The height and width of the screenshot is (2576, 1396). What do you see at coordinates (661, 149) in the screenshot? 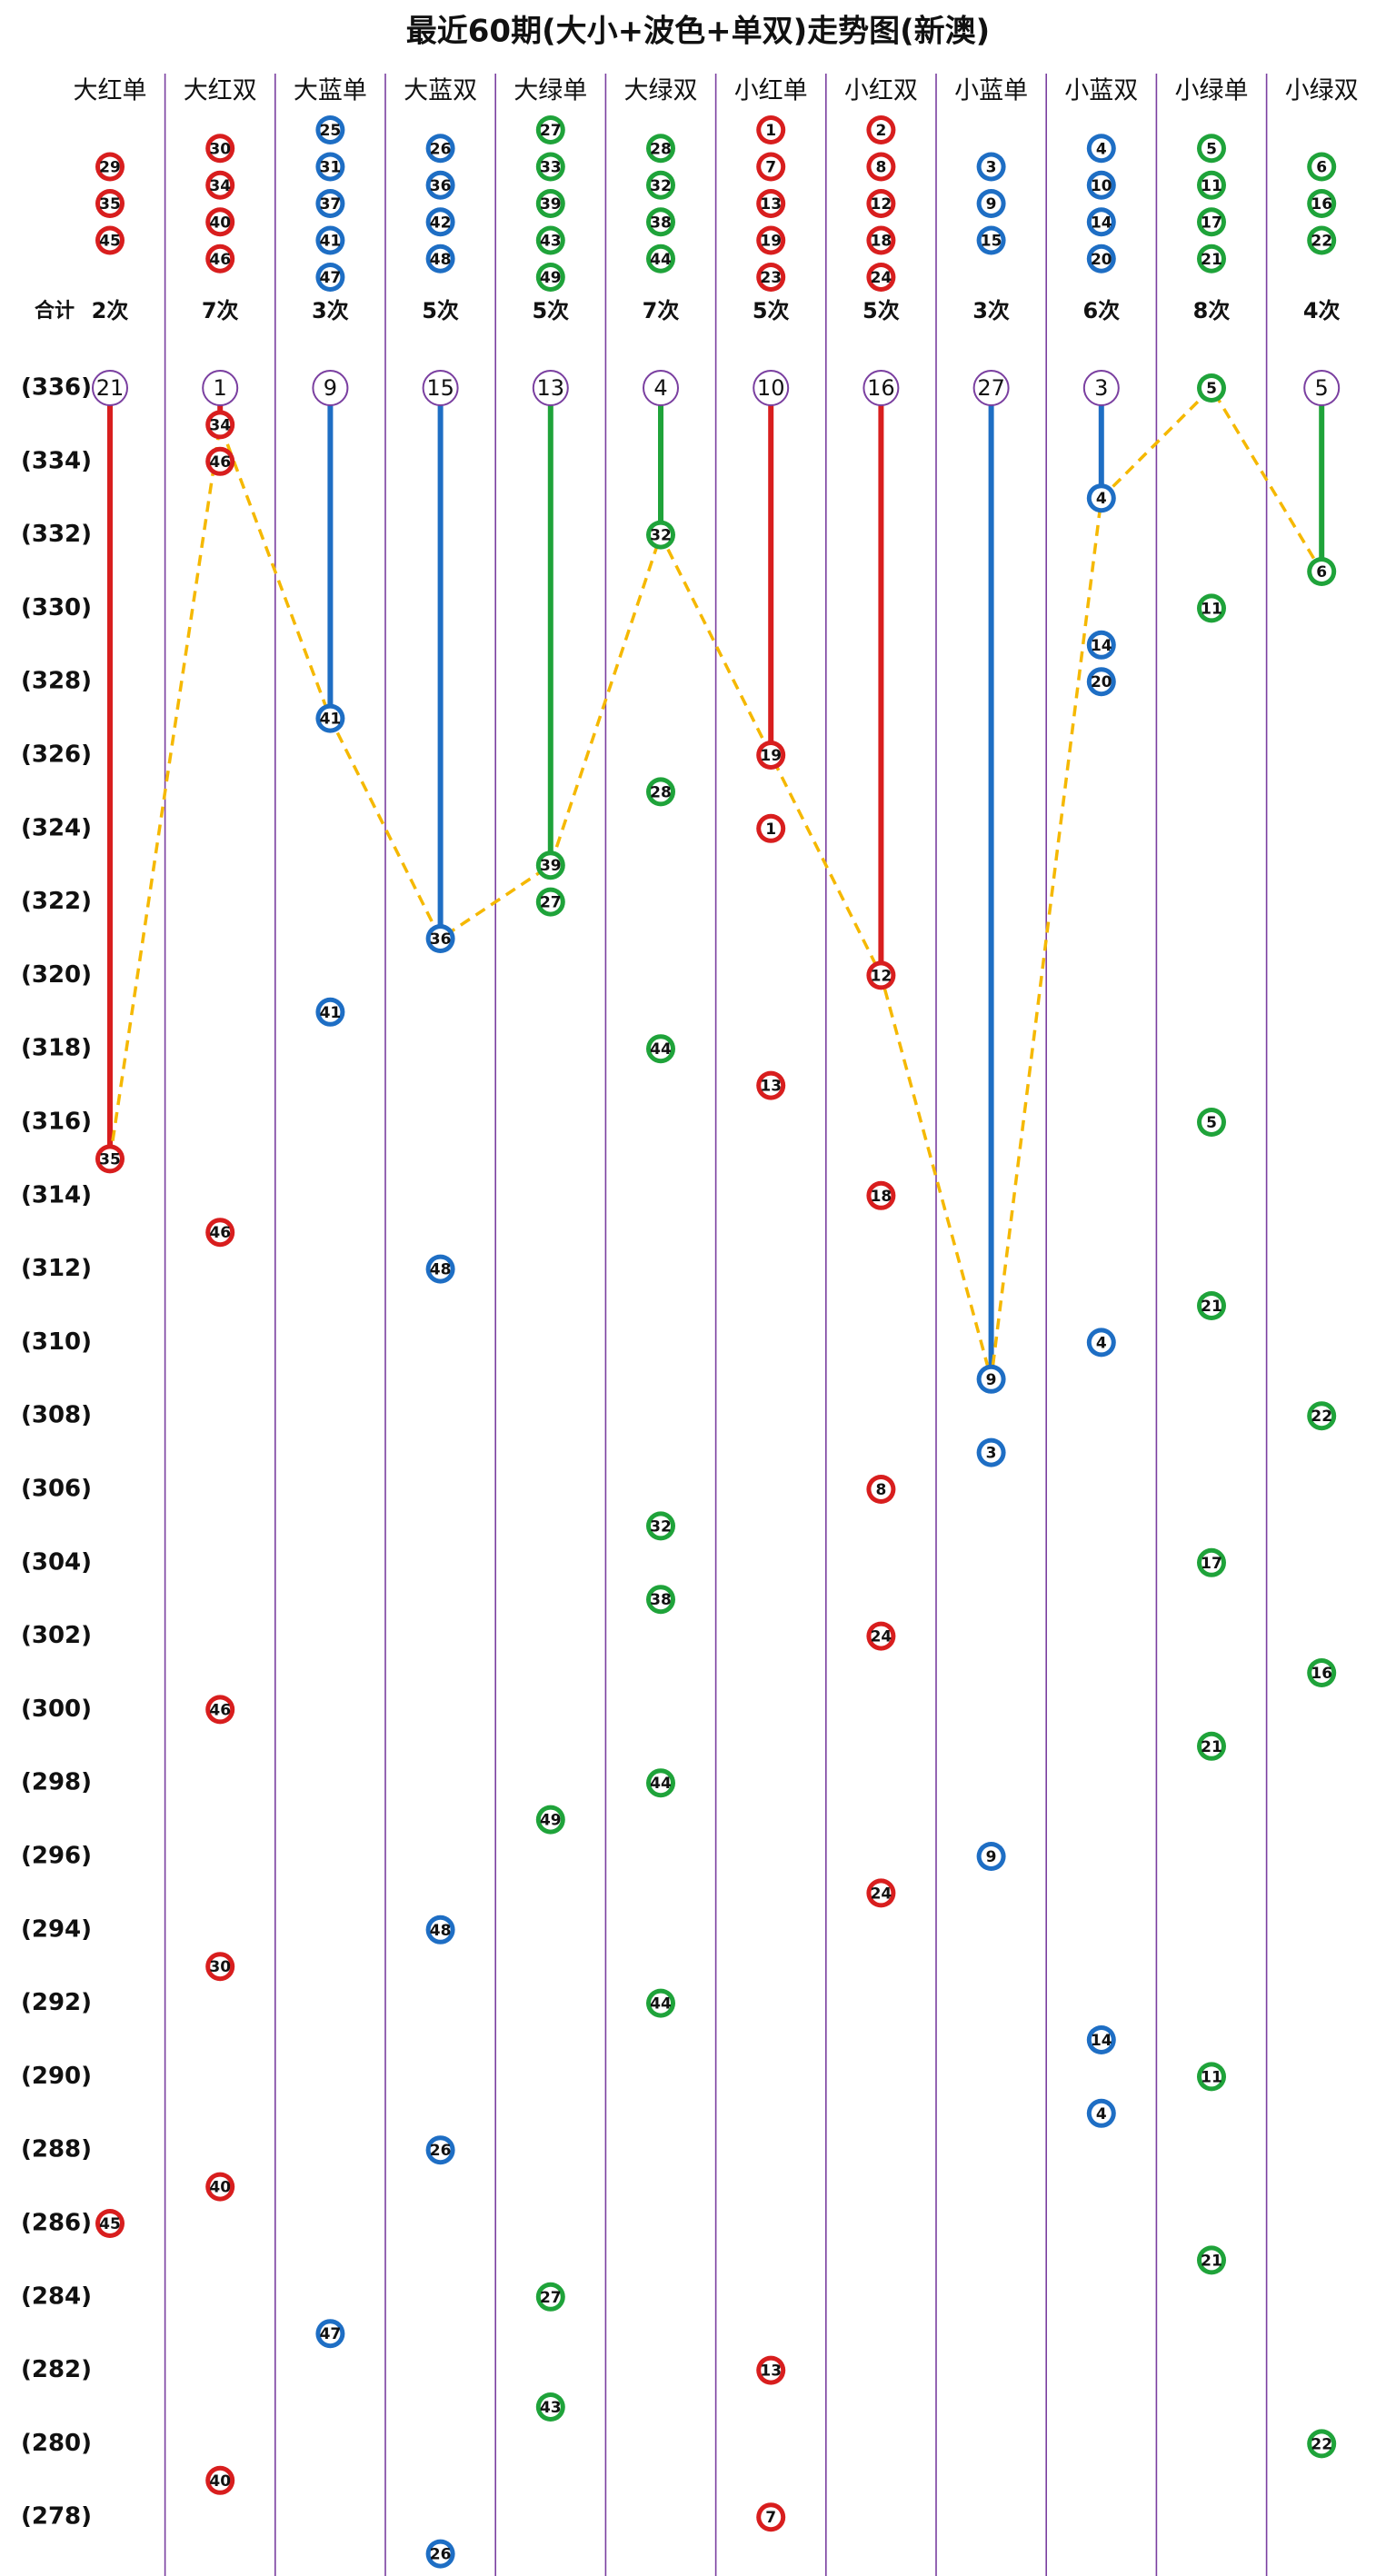
I see `ball-number: 28` at bounding box center [661, 149].